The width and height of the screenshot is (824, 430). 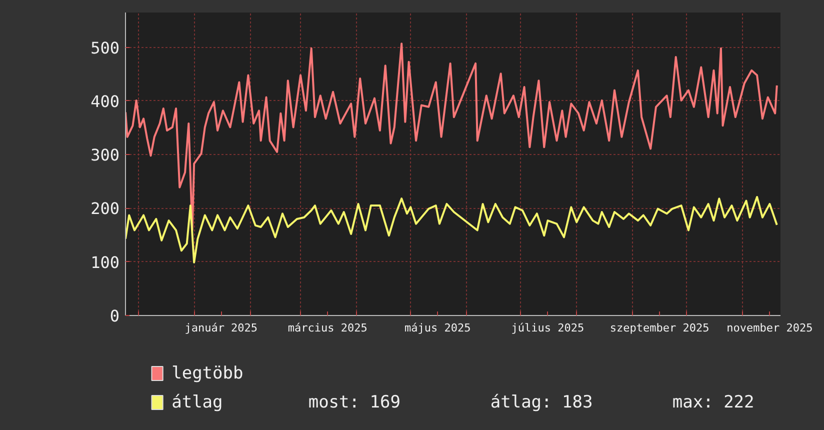 I want to click on y-tick-label: 200, so click(x=105, y=208).